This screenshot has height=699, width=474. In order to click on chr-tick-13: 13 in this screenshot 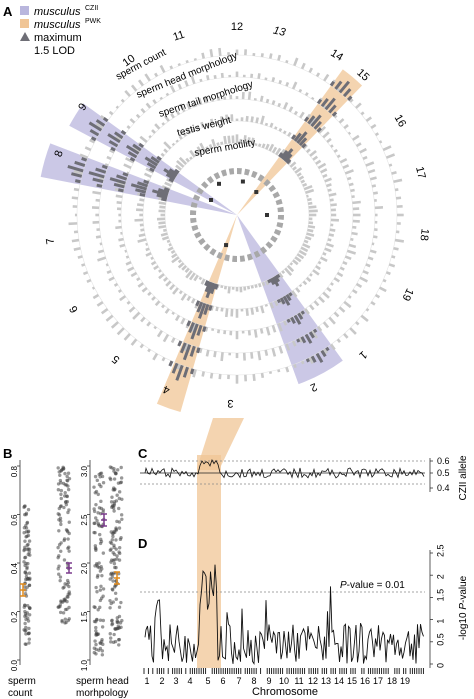, I will do `click(326, 681)`.